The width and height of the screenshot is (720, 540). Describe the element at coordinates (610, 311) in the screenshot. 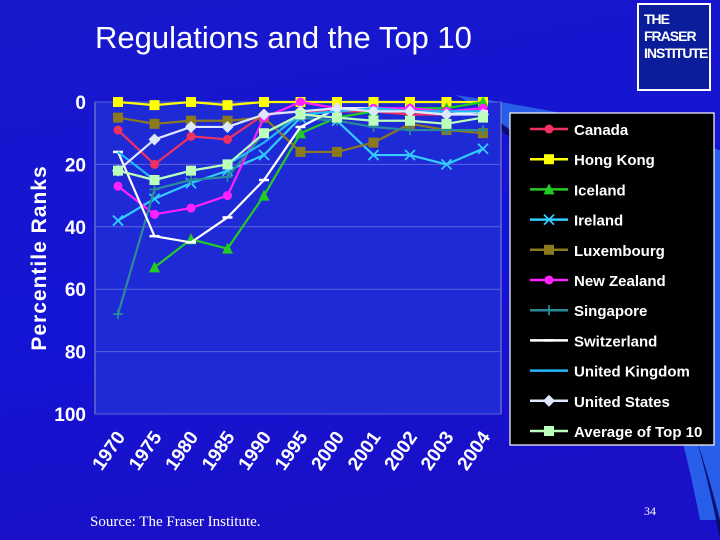

I see `legend-label: Singapore` at that location.